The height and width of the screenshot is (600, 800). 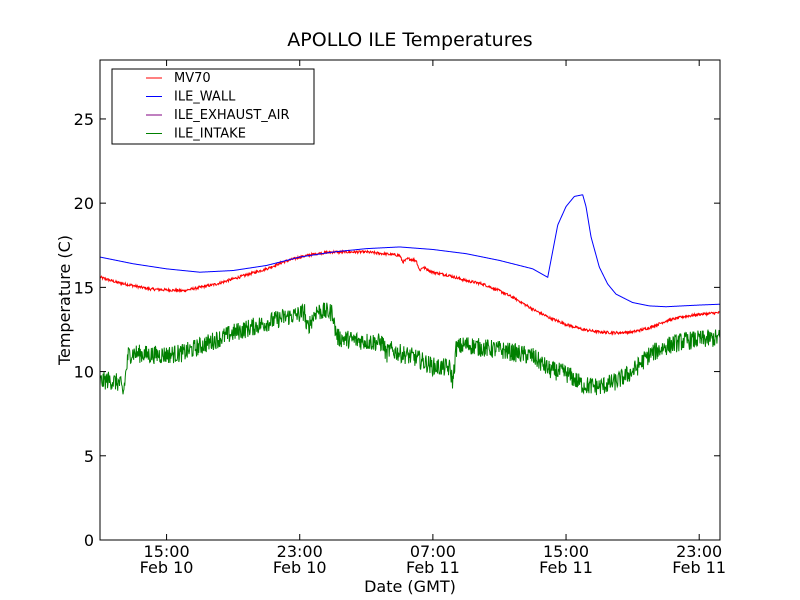 I want to click on y-tick-label: 20, so click(x=84, y=203).